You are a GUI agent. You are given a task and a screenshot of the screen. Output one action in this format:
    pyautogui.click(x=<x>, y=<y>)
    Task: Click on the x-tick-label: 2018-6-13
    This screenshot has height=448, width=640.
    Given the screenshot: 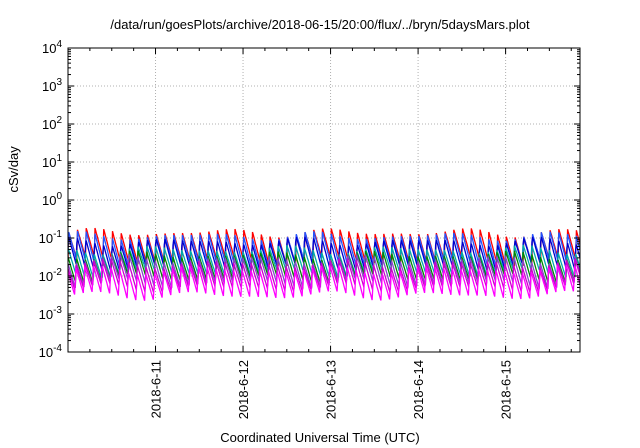 What is the action you would take?
    pyautogui.click(x=331, y=389)
    